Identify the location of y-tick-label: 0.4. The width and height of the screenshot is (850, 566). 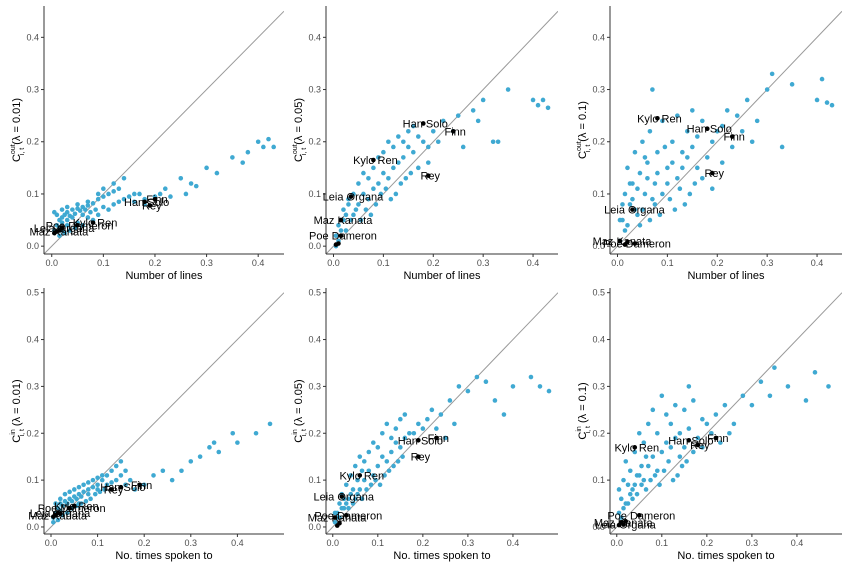
(598, 37).